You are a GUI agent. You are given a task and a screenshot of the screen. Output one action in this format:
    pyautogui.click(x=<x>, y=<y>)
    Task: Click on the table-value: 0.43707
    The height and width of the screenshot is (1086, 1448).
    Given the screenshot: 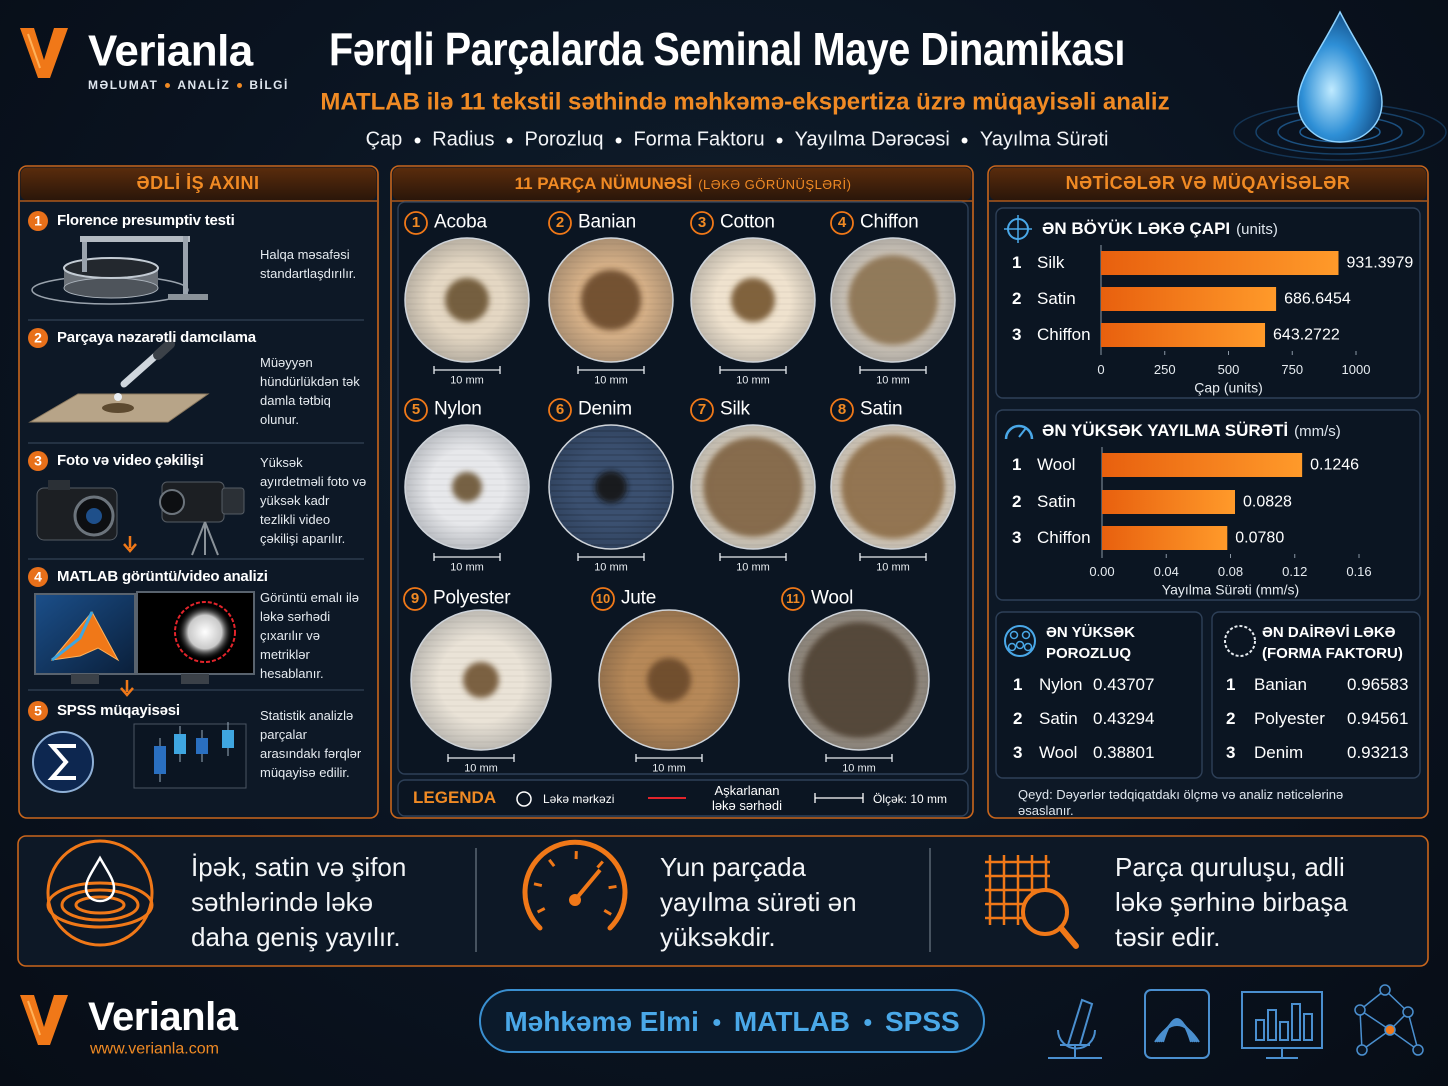 What is the action you would take?
    pyautogui.click(x=1124, y=684)
    